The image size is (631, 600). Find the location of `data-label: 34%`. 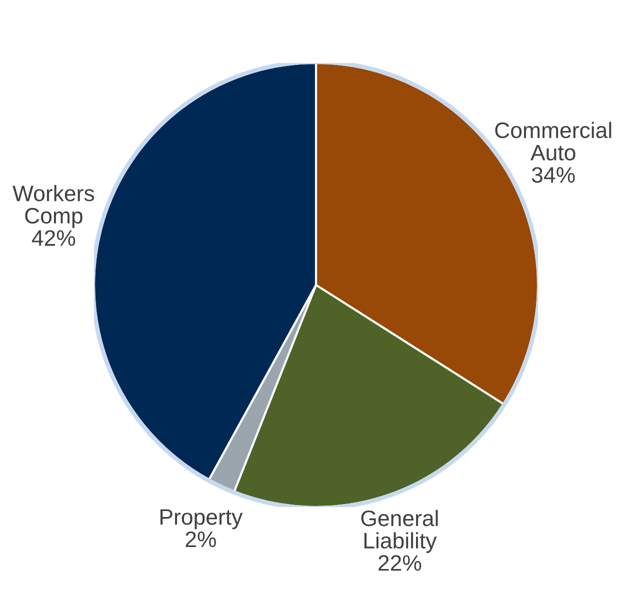

data-label: 34% is located at coordinates (553, 175).